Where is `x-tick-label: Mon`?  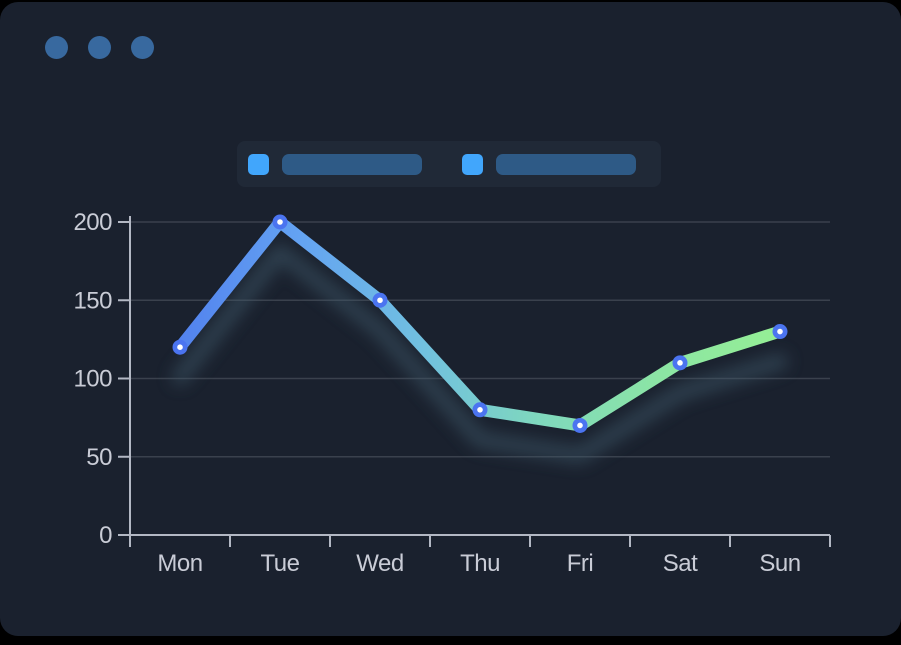 x-tick-label: Mon is located at coordinates (179, 563).